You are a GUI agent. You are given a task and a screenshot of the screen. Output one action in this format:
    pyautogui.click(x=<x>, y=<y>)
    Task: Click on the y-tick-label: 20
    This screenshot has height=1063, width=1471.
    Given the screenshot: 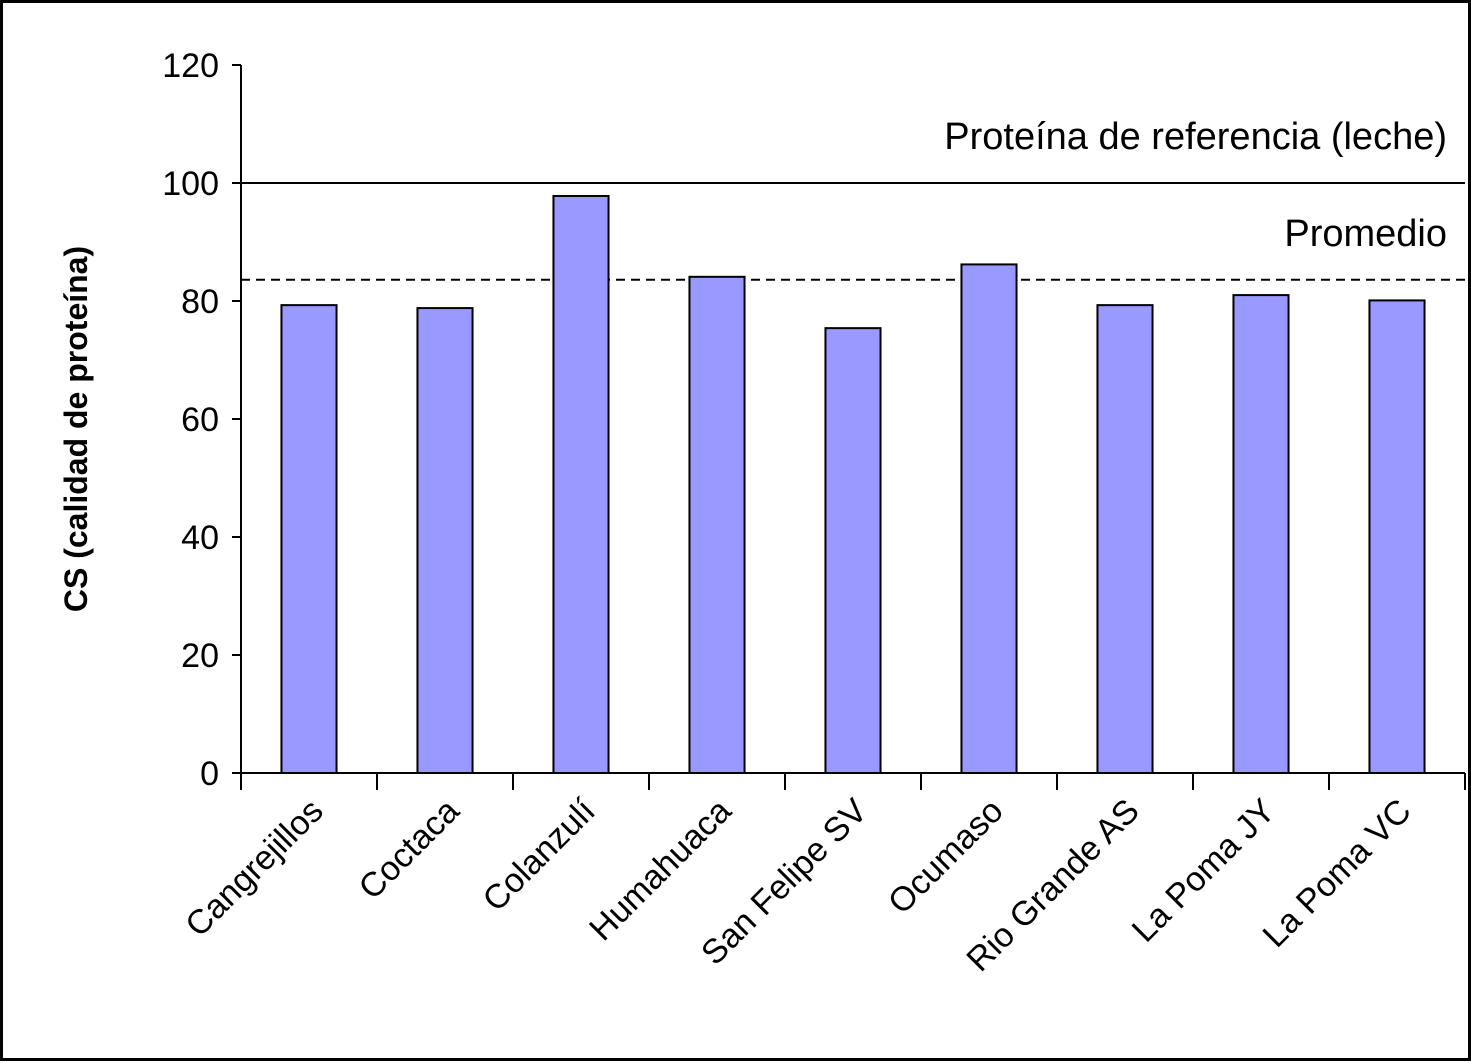 What is the action you would take?
    pyautogui.click(x=200, y=656)
    